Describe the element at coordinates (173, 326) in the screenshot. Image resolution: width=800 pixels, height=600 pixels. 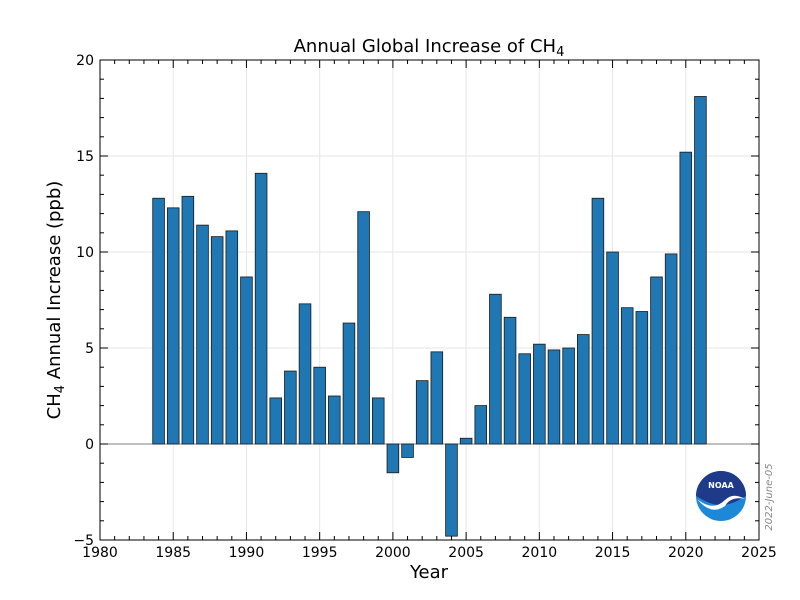
I see `bar-1985` at that location.